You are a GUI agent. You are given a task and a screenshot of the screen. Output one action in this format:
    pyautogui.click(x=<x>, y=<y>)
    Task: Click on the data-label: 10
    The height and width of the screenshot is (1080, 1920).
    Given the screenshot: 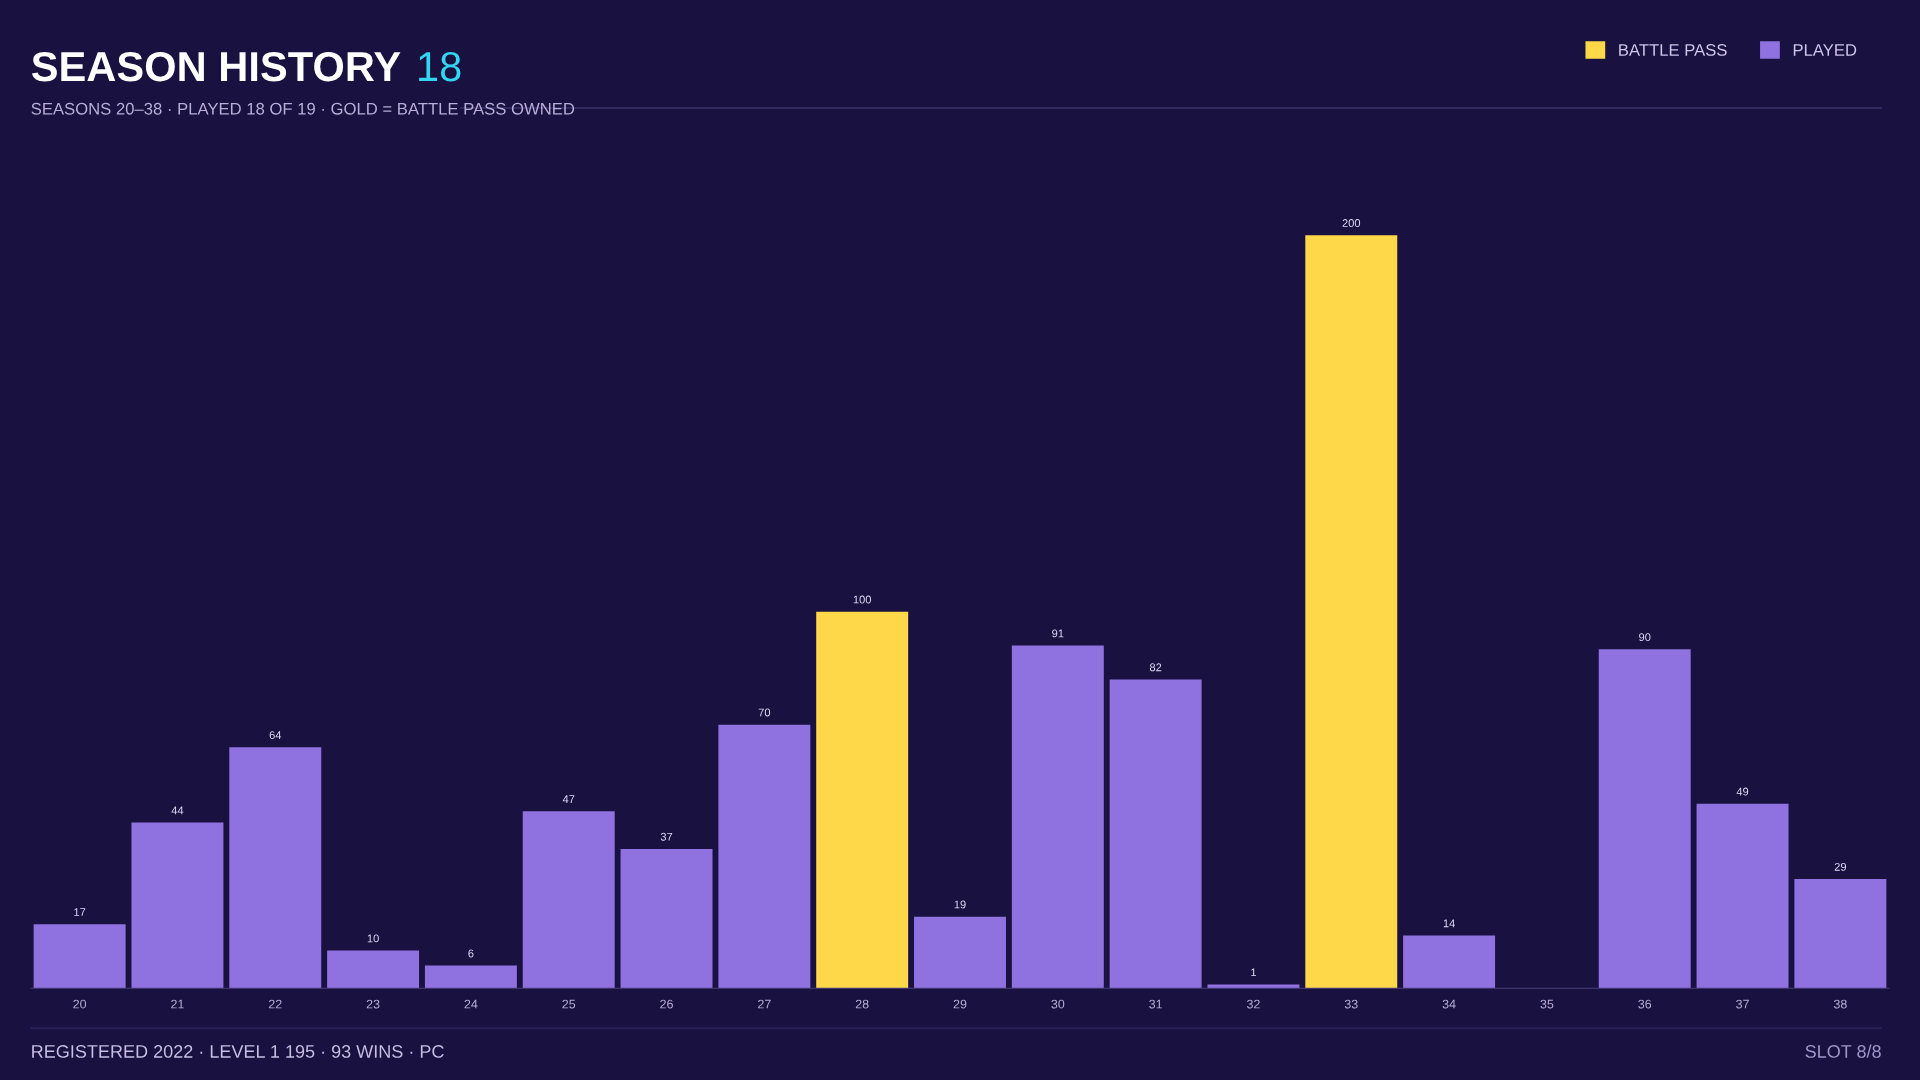 What is the action you would take?
    pyautogui.click(x=373, y=938)
    